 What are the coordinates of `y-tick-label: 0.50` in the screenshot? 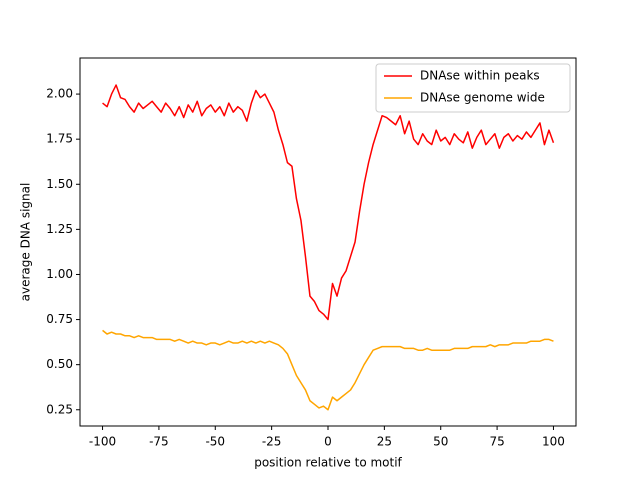 It's located at (59, 364).